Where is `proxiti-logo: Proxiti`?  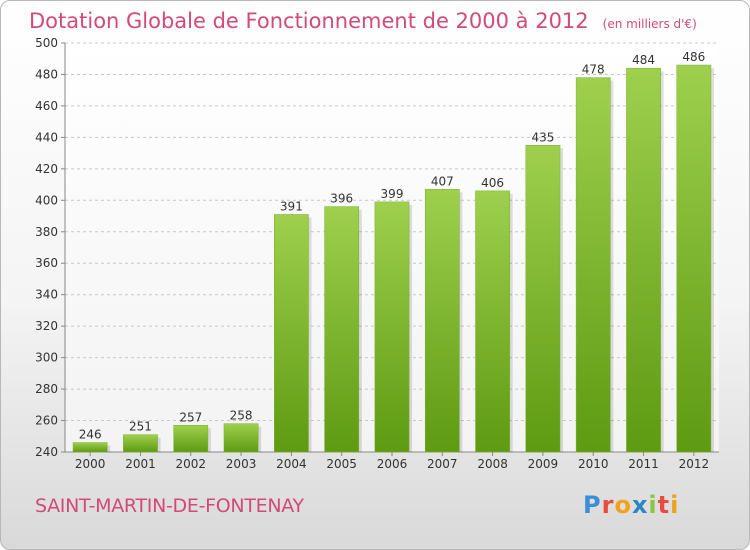 proxiti-logo: Proxiti is located at coordinates (631, 505).